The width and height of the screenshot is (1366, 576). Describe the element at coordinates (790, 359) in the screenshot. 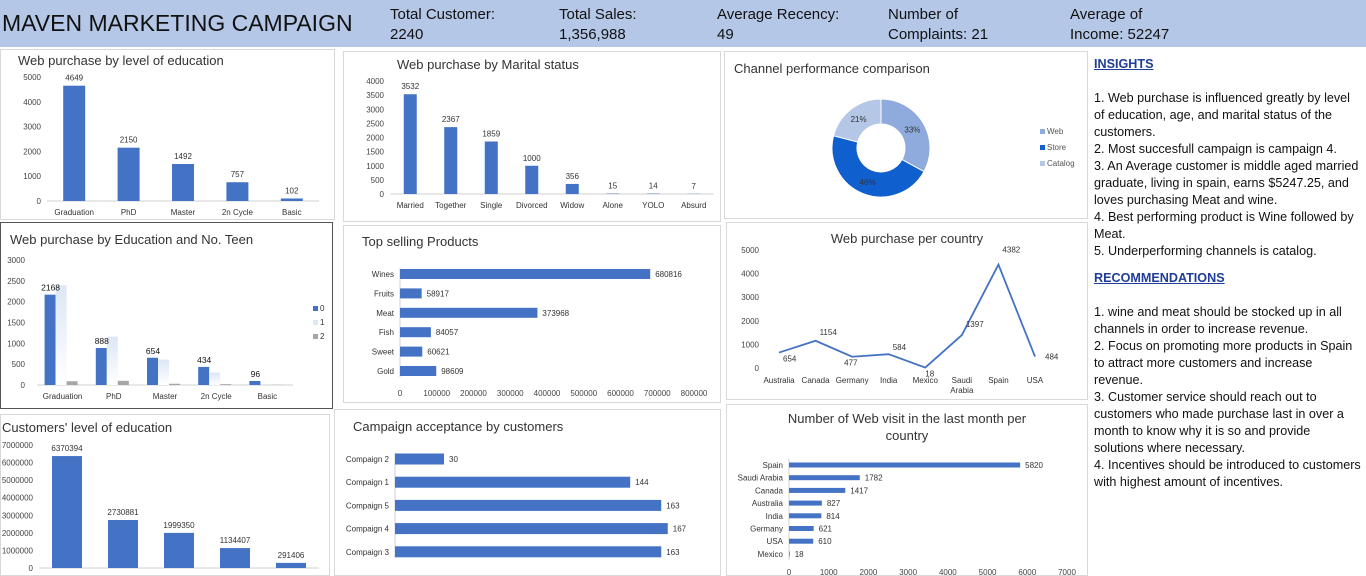

I see `data-label: 654` at that location.